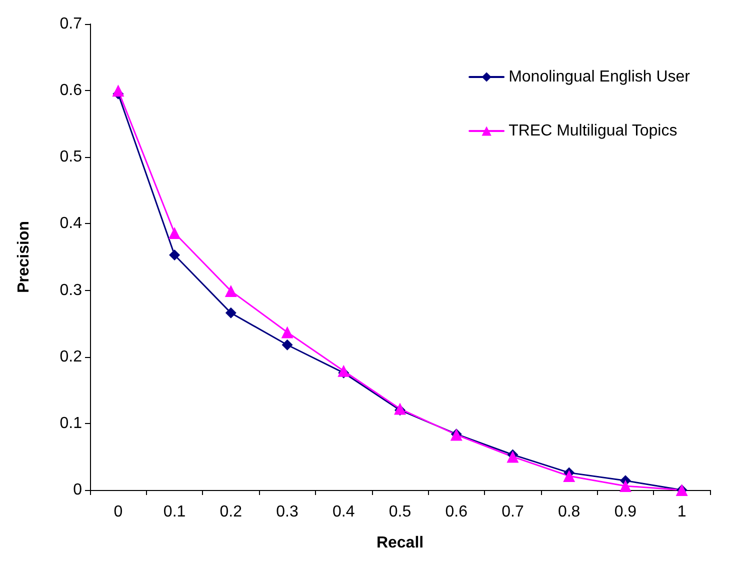 This screenshot has height=580, width=735. Describe the element at coordinates (569, 512) in the screenshot. I see `x-tick-label: 0.8` at that location.